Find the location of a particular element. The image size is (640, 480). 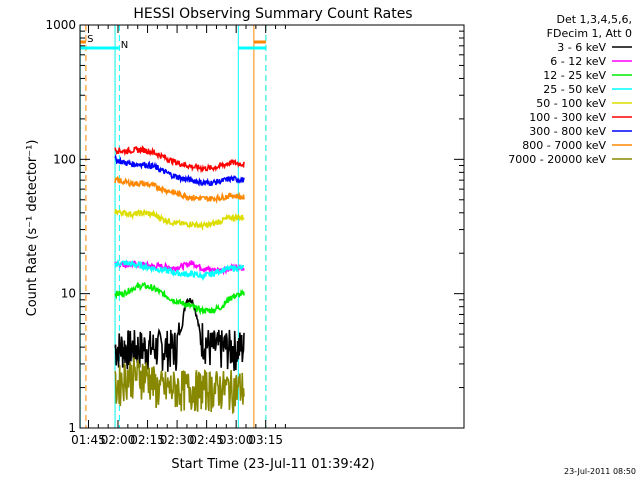

x-tick-label: 02:45 is located at coordinates (206, 440).